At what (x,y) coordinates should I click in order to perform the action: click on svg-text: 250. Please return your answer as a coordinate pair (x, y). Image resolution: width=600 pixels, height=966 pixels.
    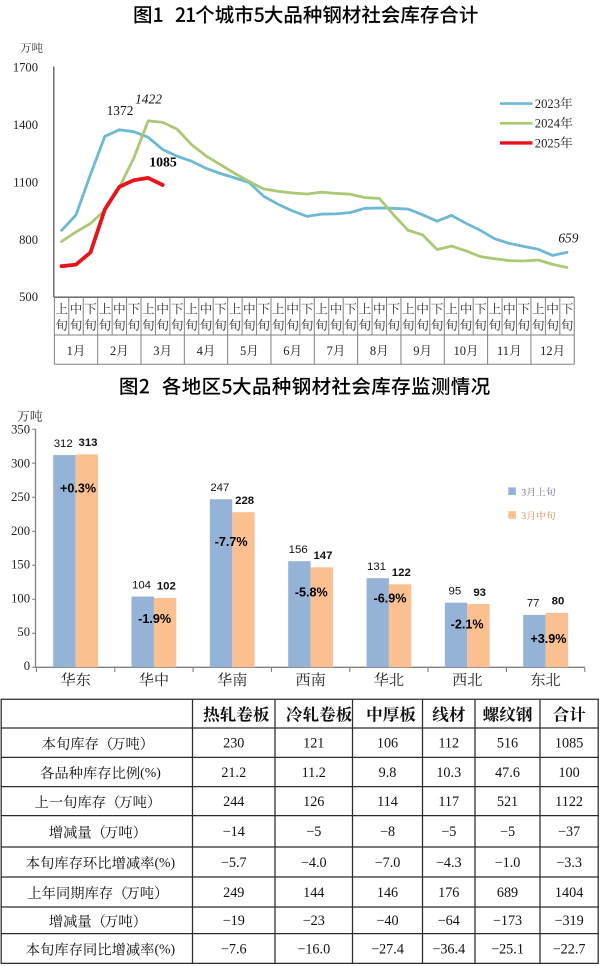
    Looking at the image, I should click on (20, 497).